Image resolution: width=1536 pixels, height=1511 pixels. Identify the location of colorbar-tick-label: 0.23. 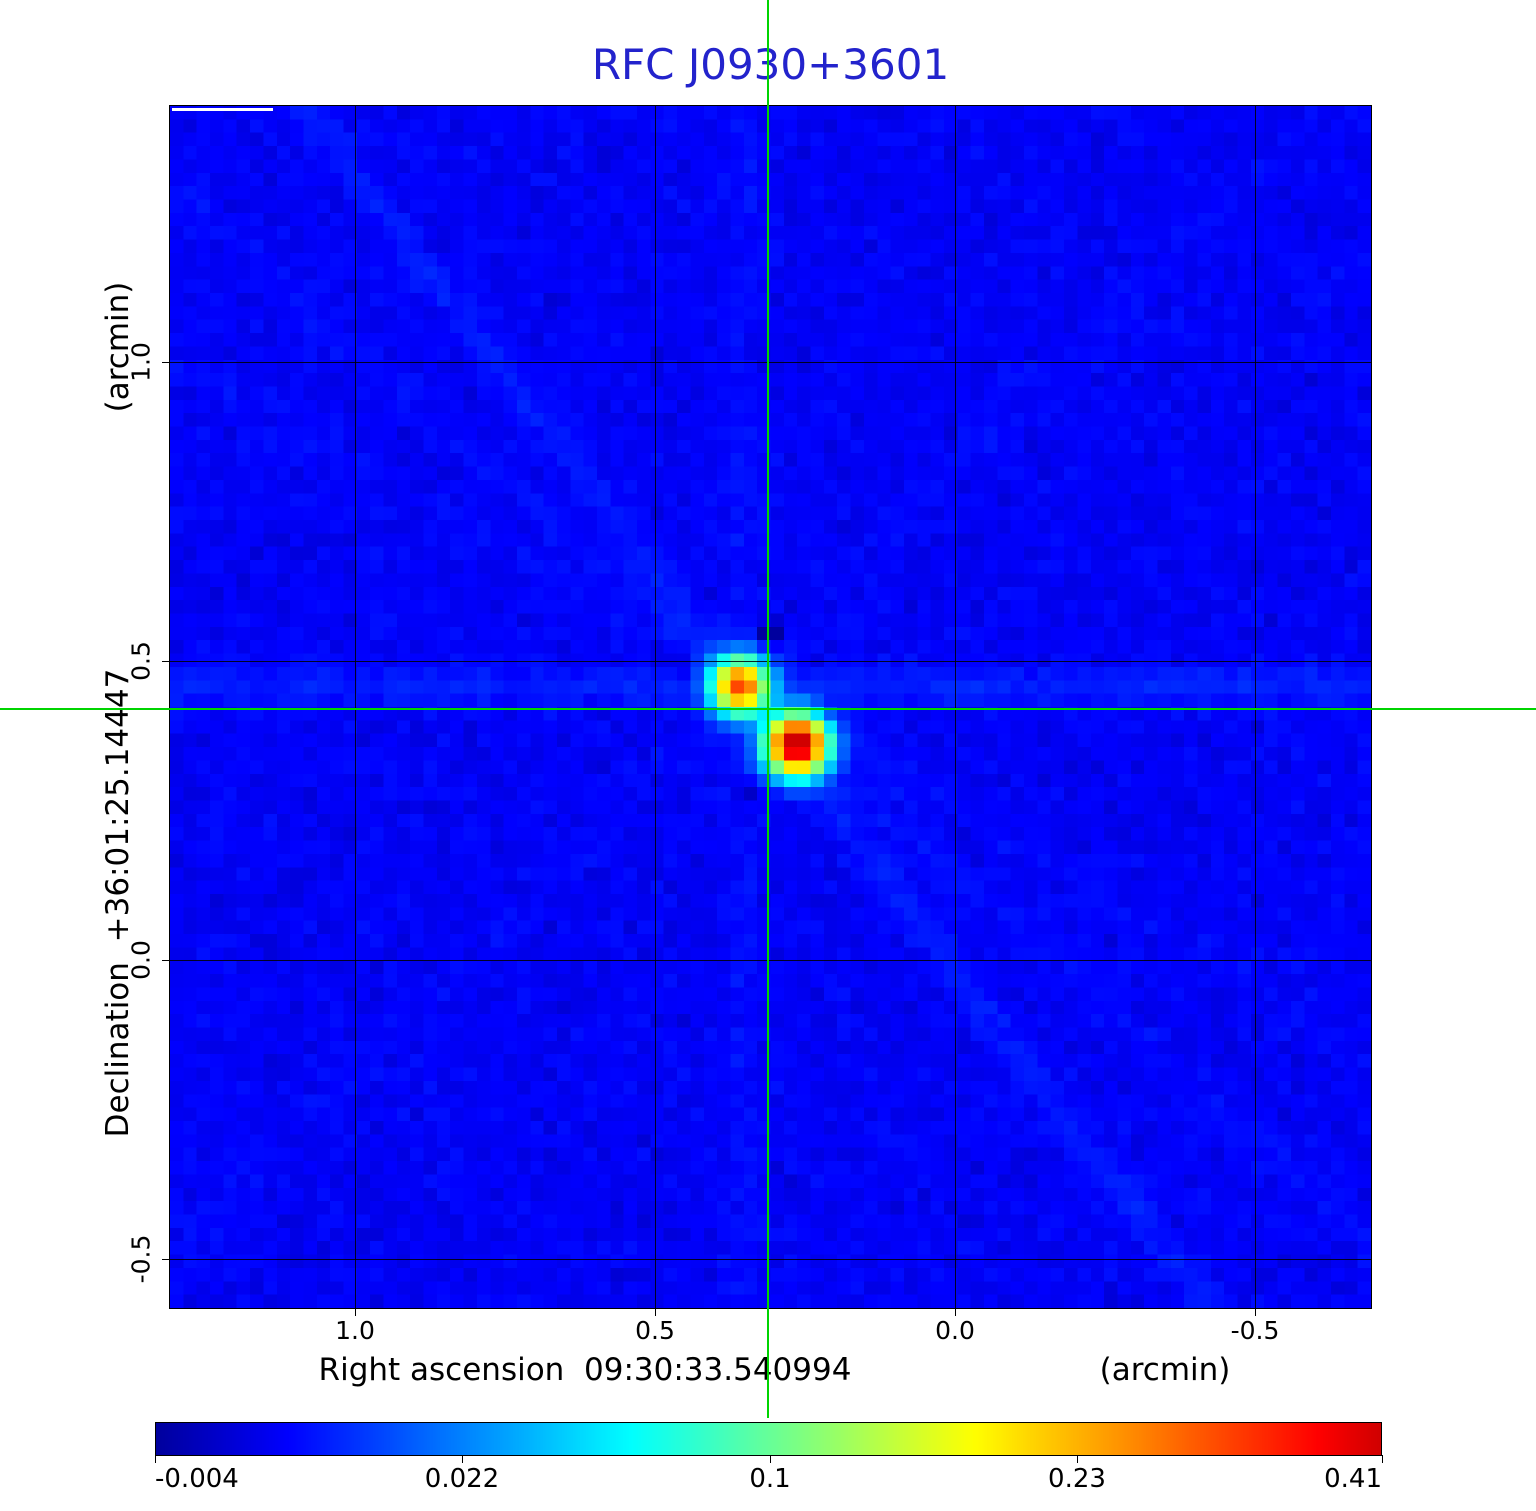
(1077, 1479).